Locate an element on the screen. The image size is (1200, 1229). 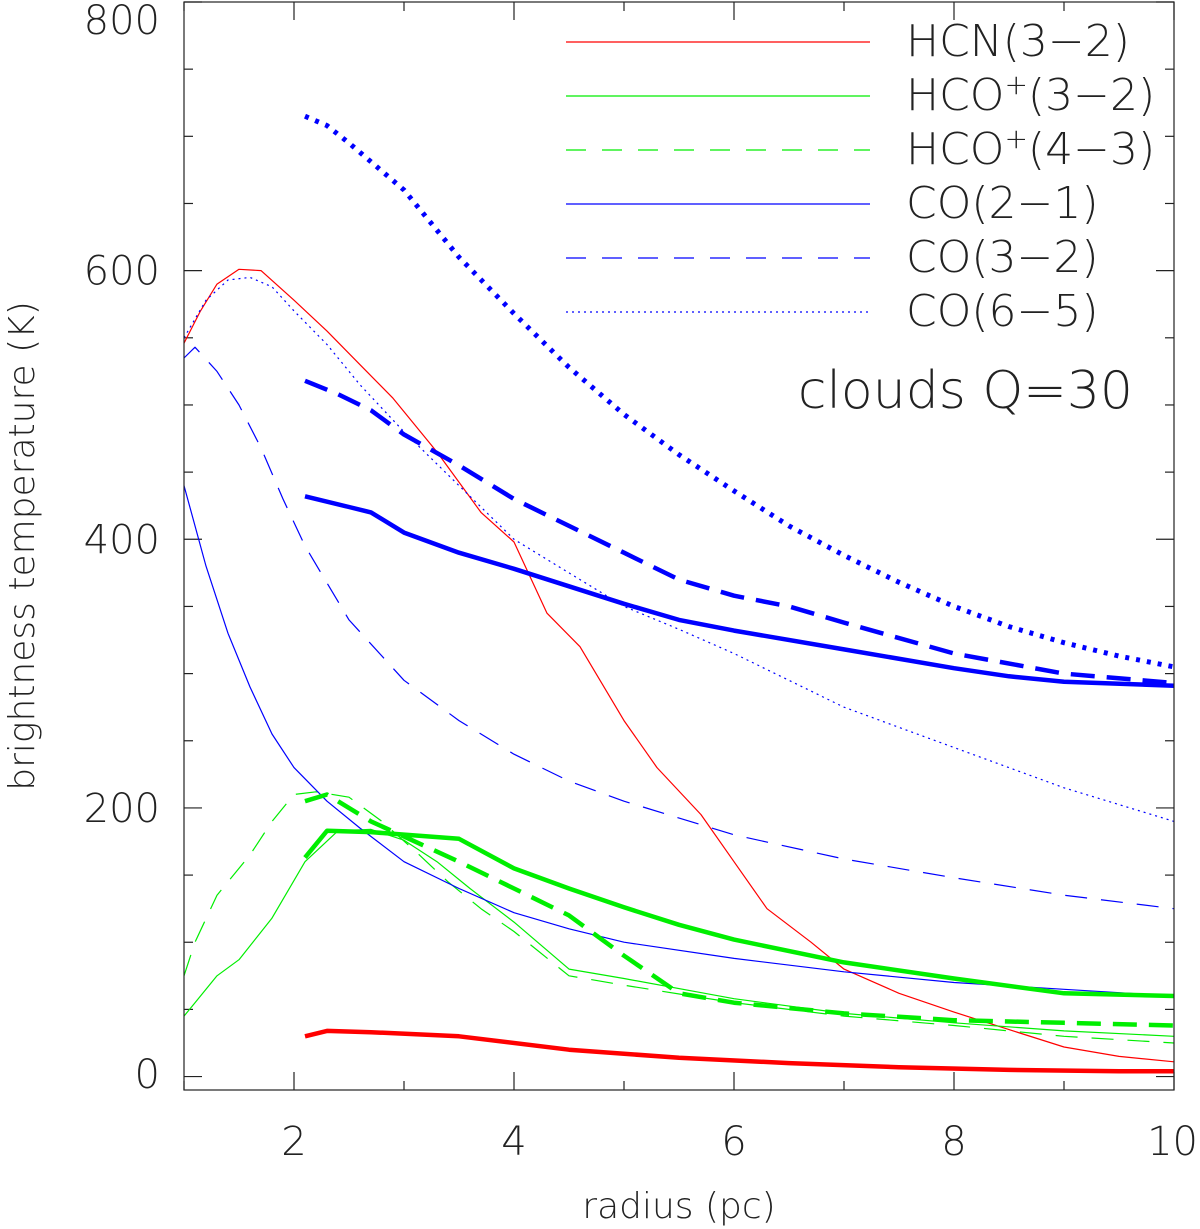
y-axis-label: brightness temperature (K) is located at coordinates (22, 546).